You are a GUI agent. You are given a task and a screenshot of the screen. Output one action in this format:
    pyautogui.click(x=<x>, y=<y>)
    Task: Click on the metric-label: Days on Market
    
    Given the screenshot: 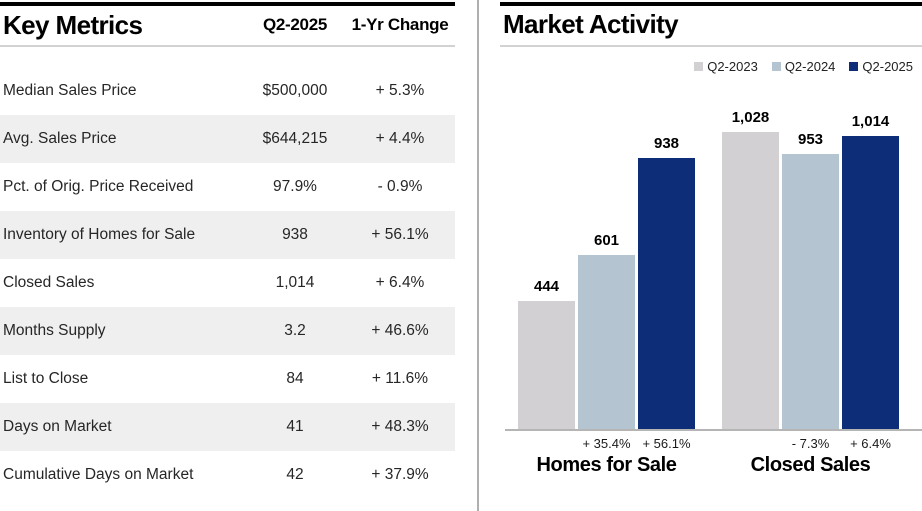 What is the action you would take?
    pyautogui.click(x=57, y=426)
    